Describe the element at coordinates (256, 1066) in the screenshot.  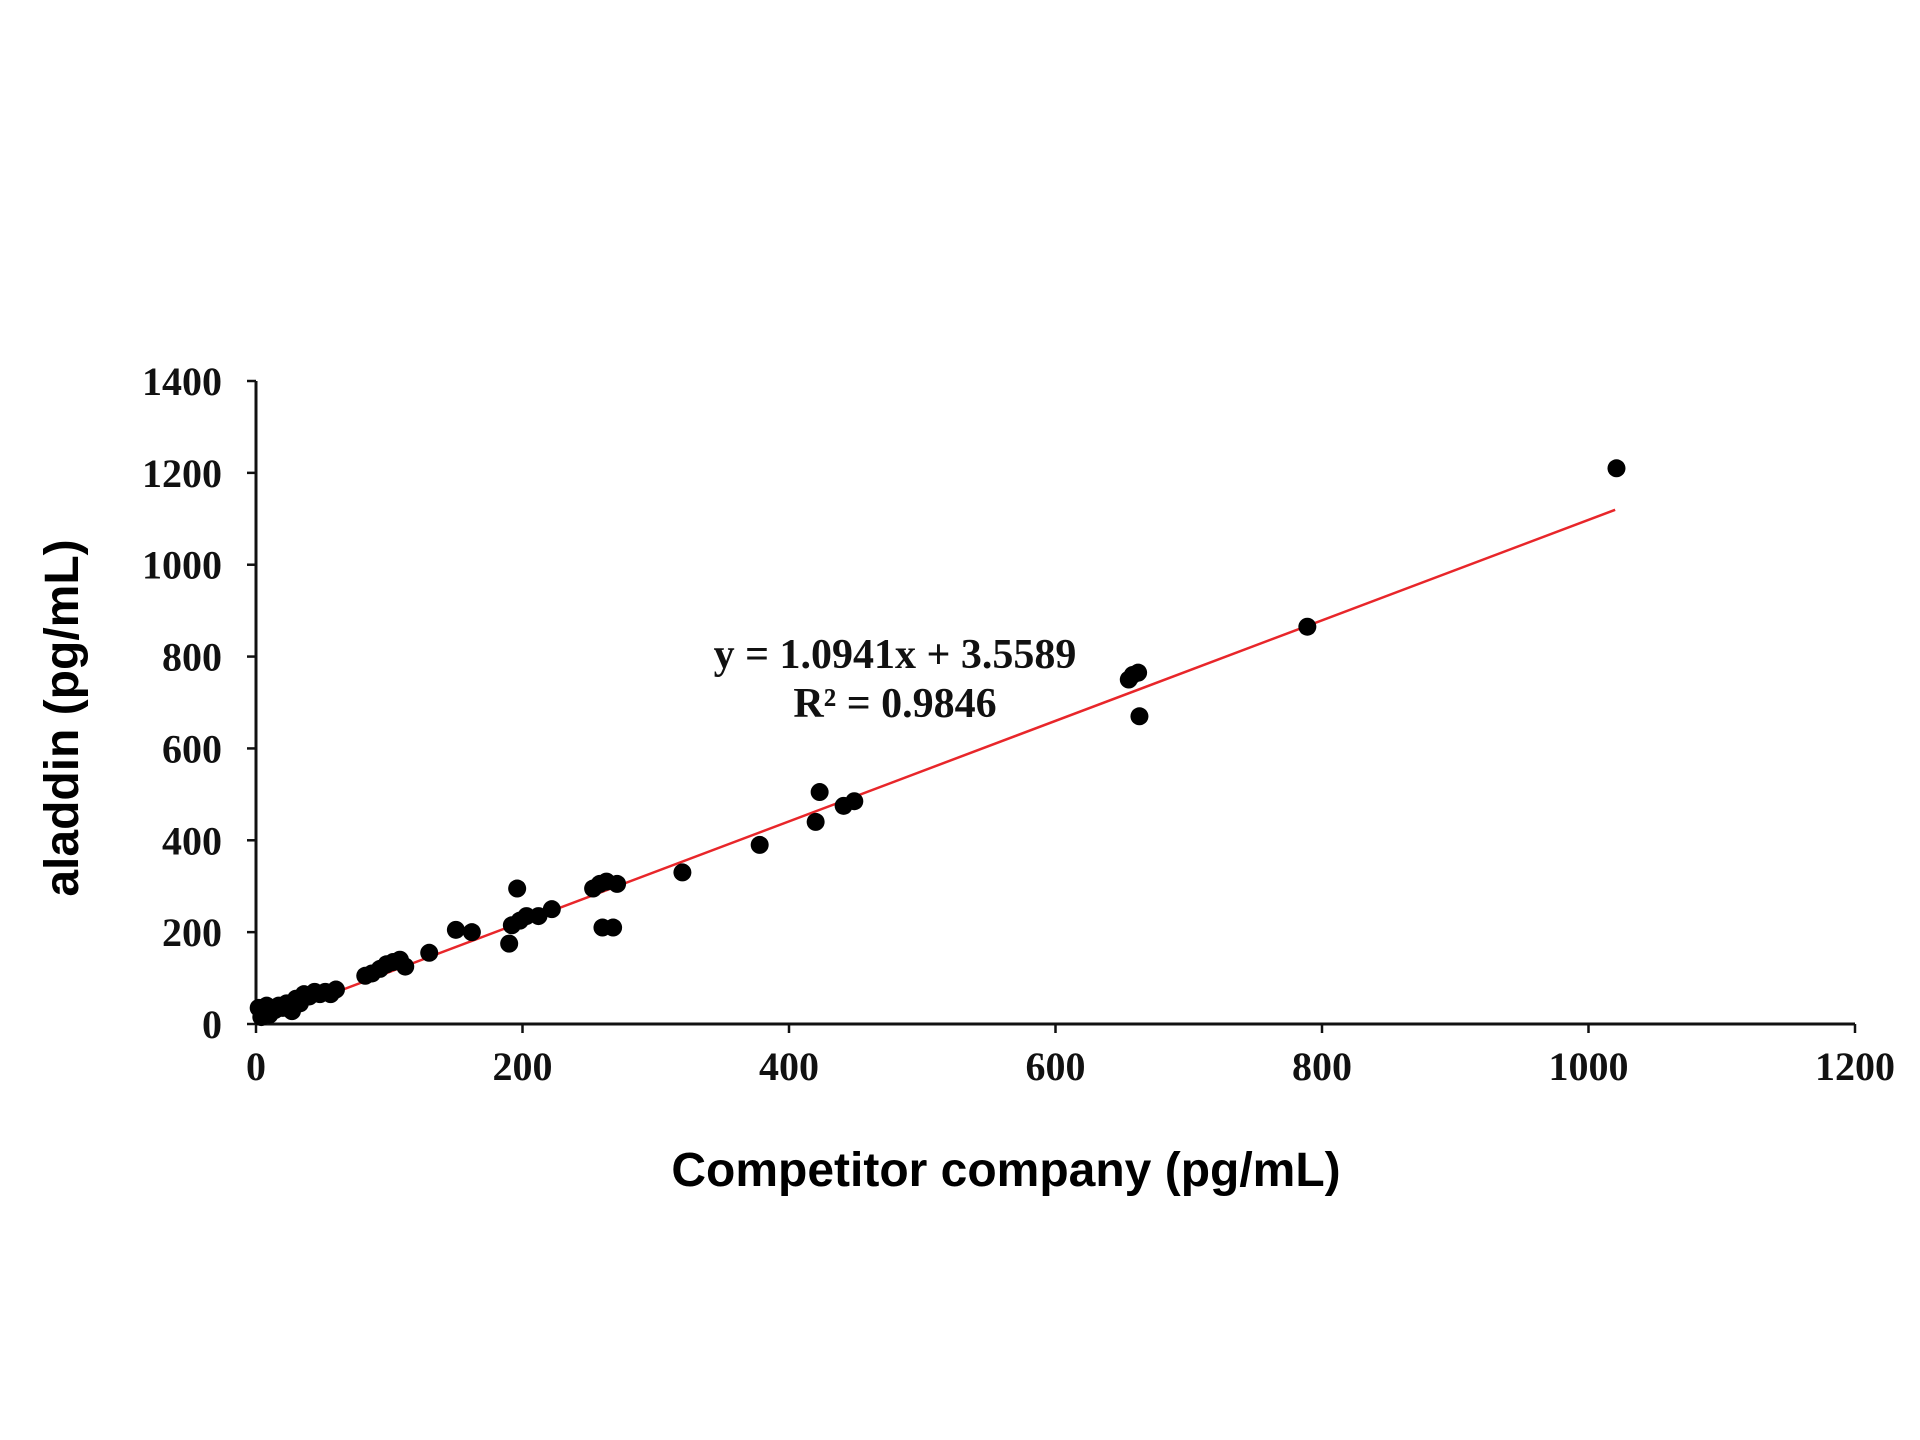
I see `x-tick-label: 0` at that location.